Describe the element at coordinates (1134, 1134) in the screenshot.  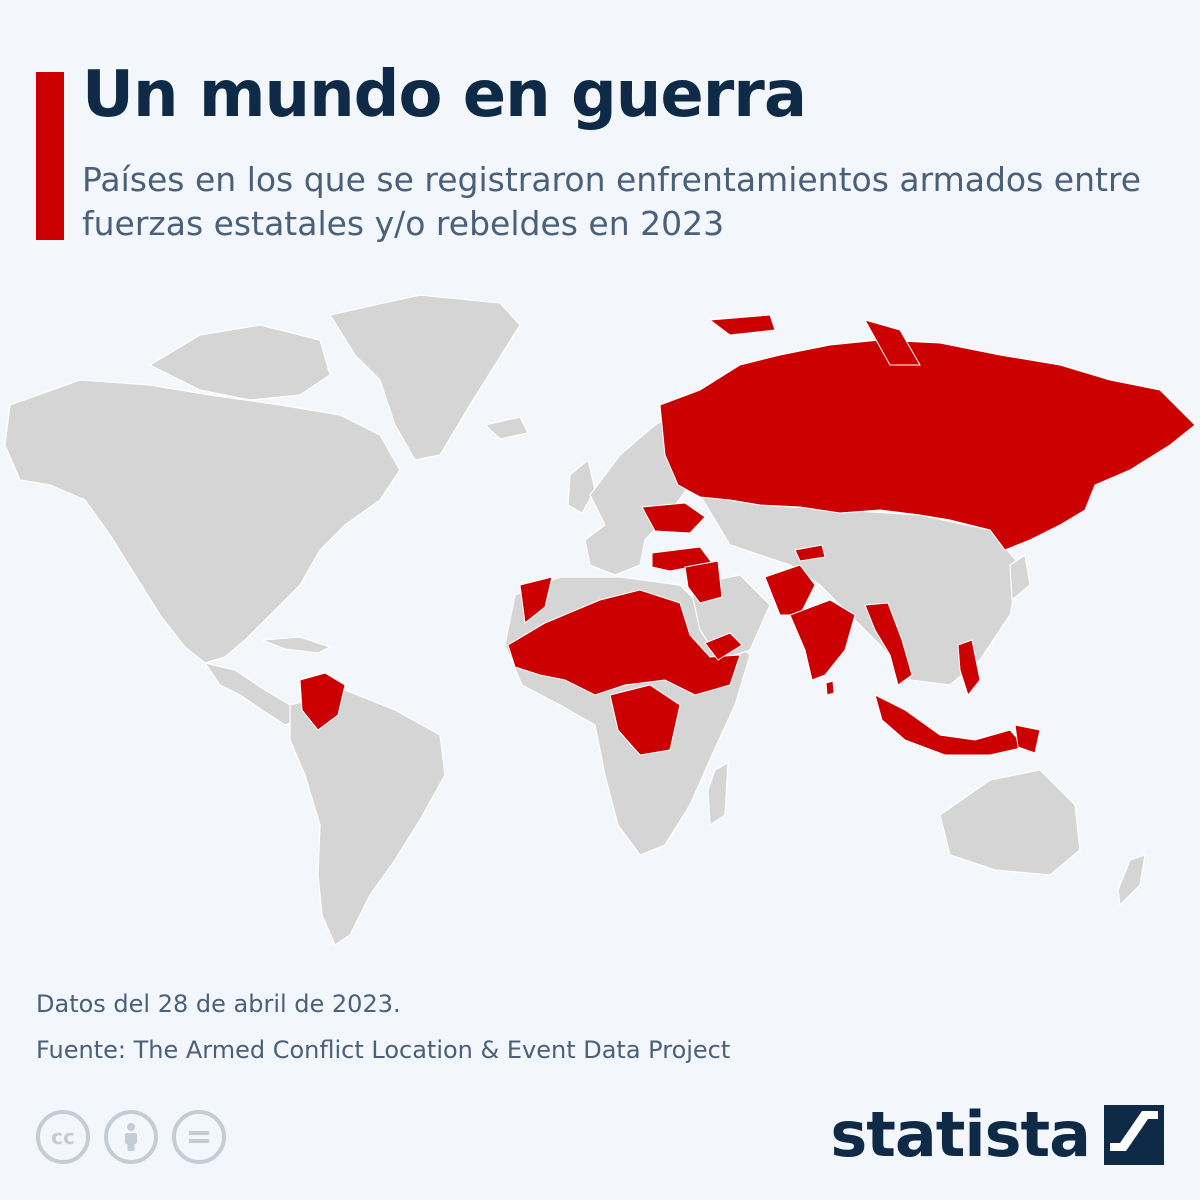
I see `statista-logo-icon` at that location.